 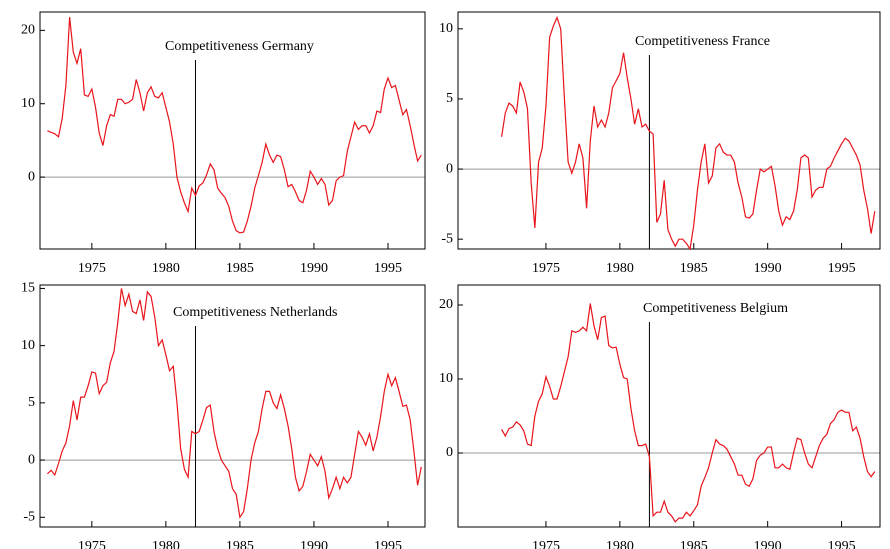 I want to click on panel-title: Competitiveness Belgium, so click(x=715, y=308).